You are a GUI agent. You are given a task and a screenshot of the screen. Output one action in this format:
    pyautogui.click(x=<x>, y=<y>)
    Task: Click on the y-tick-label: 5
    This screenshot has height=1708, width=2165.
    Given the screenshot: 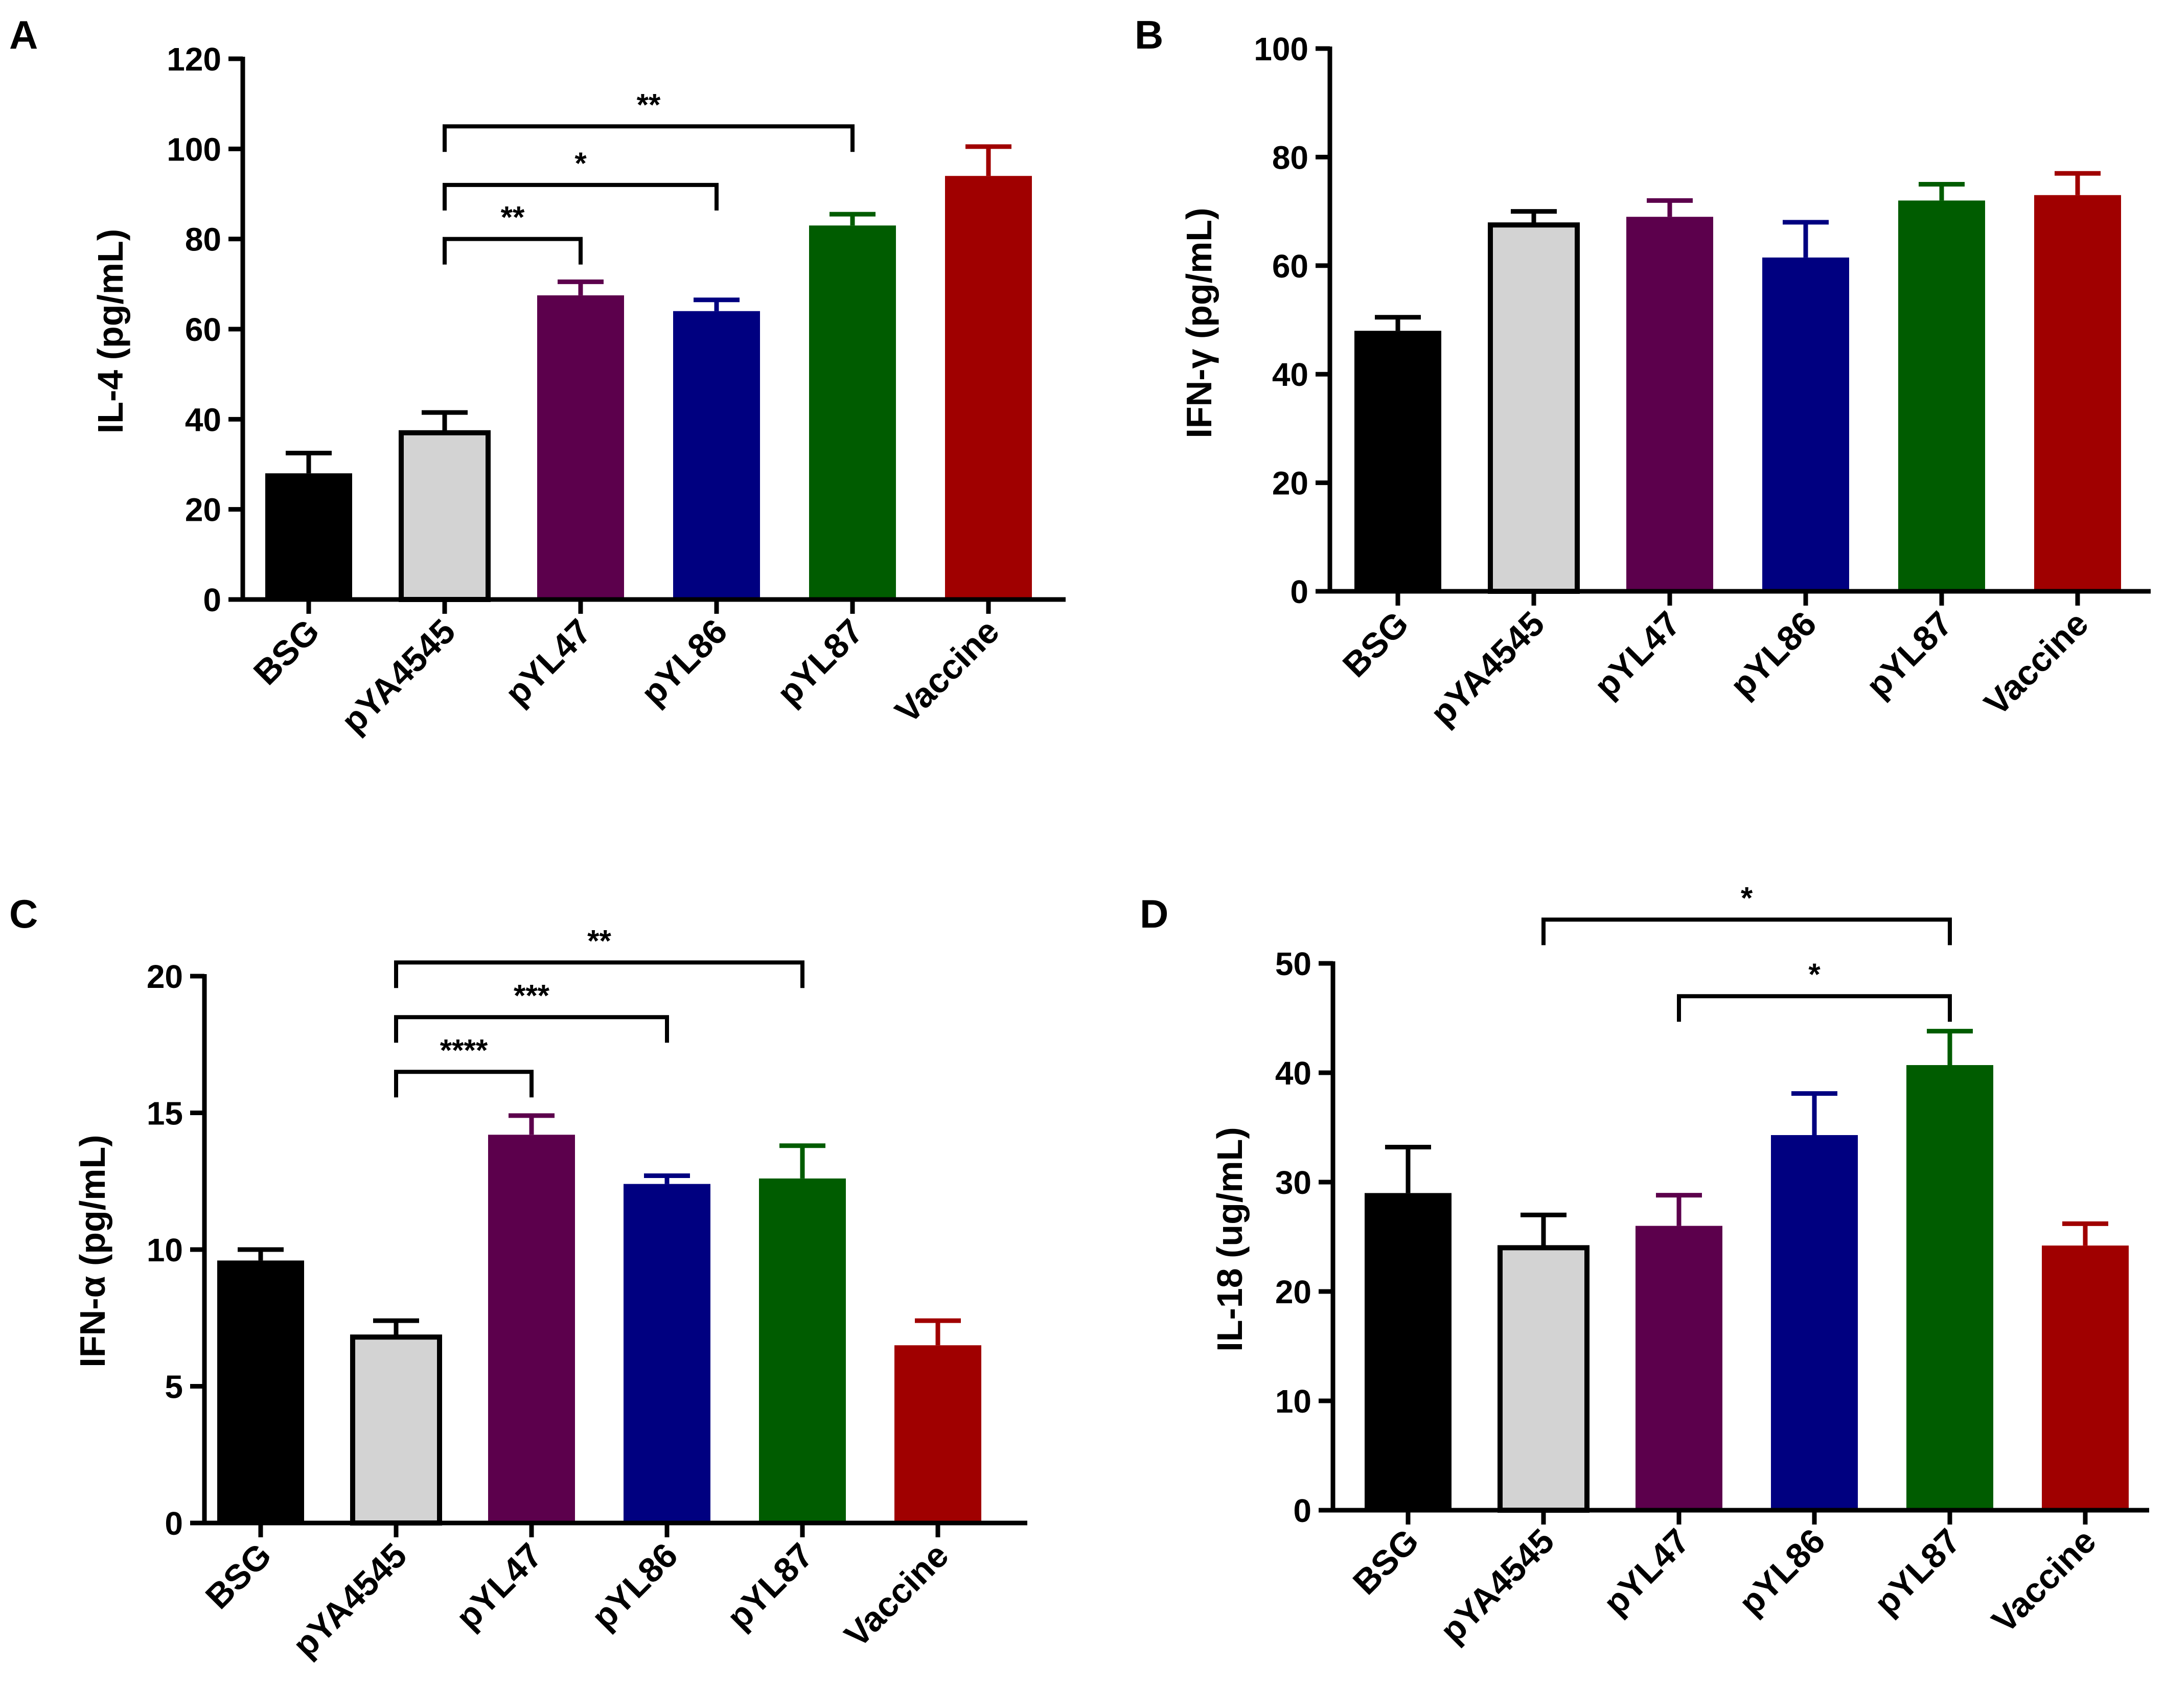 What is the action you would take?
    pyautogui.click(x=174, y=1387)
    